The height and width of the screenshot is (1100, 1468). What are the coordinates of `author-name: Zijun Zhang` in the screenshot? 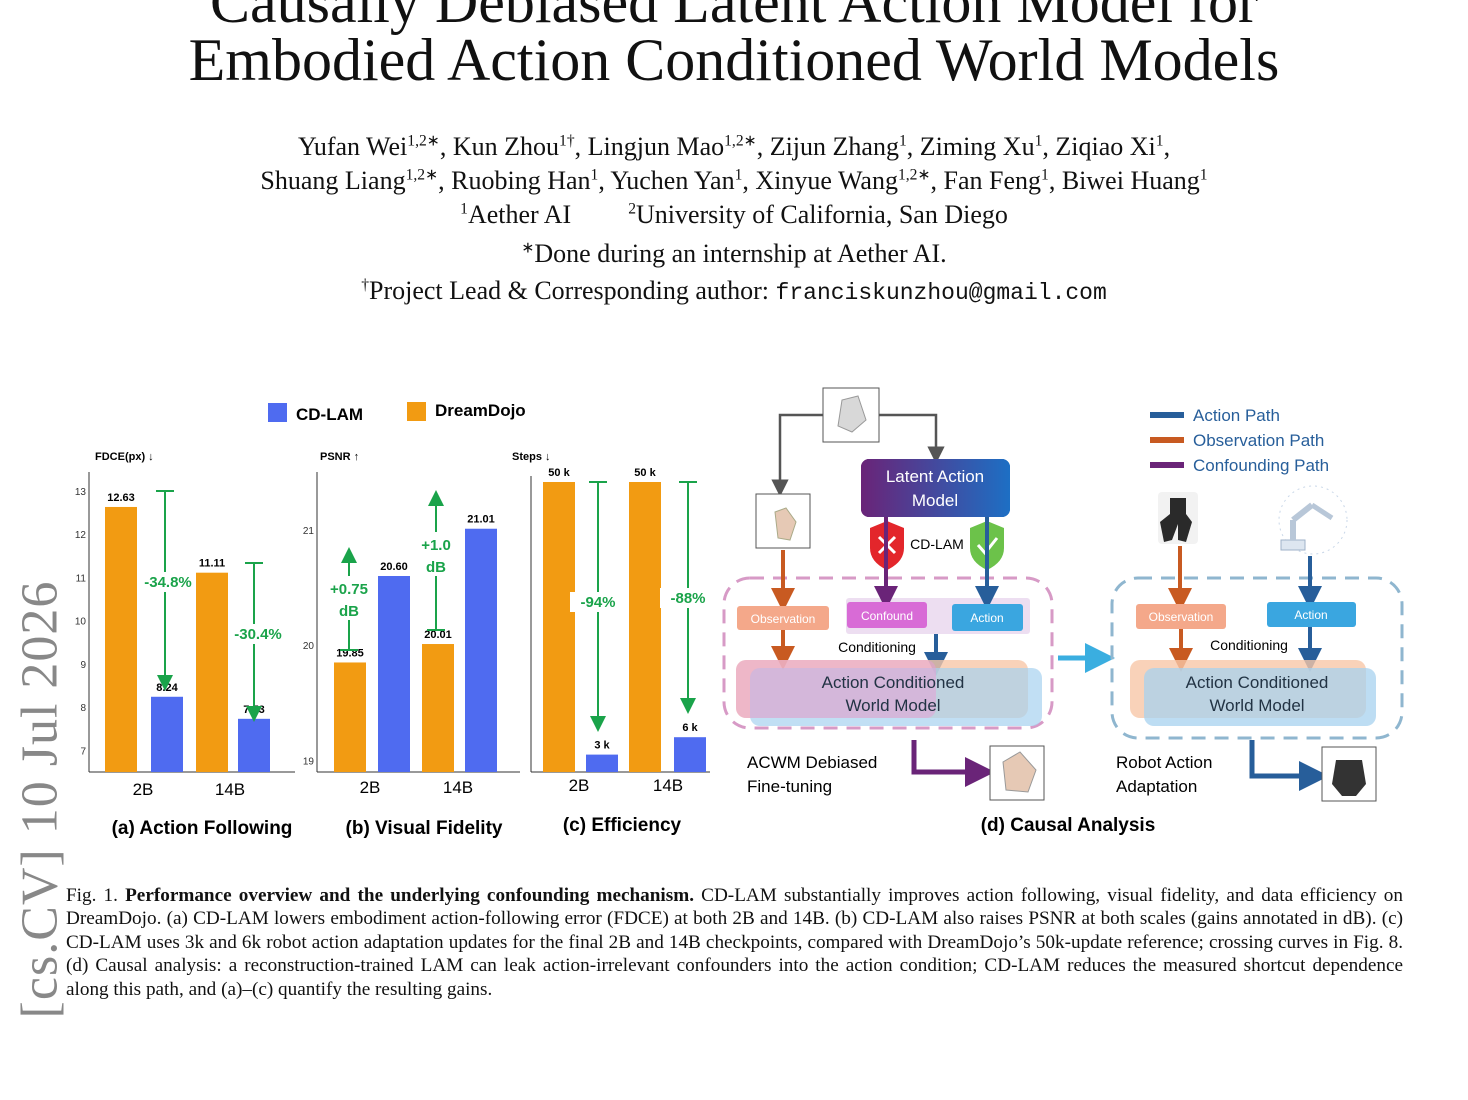 It's located at (834, 146).